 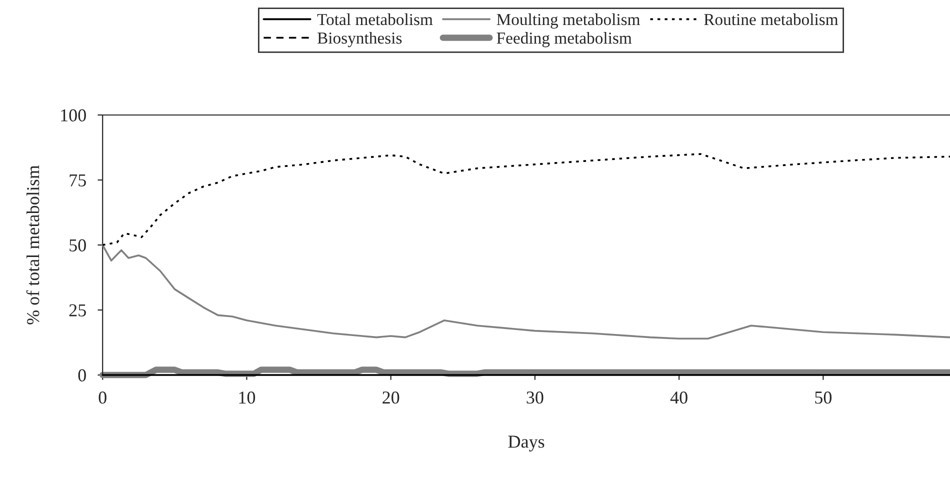 I want to click on y-tick-label: 25, so click(x=77, y=310).